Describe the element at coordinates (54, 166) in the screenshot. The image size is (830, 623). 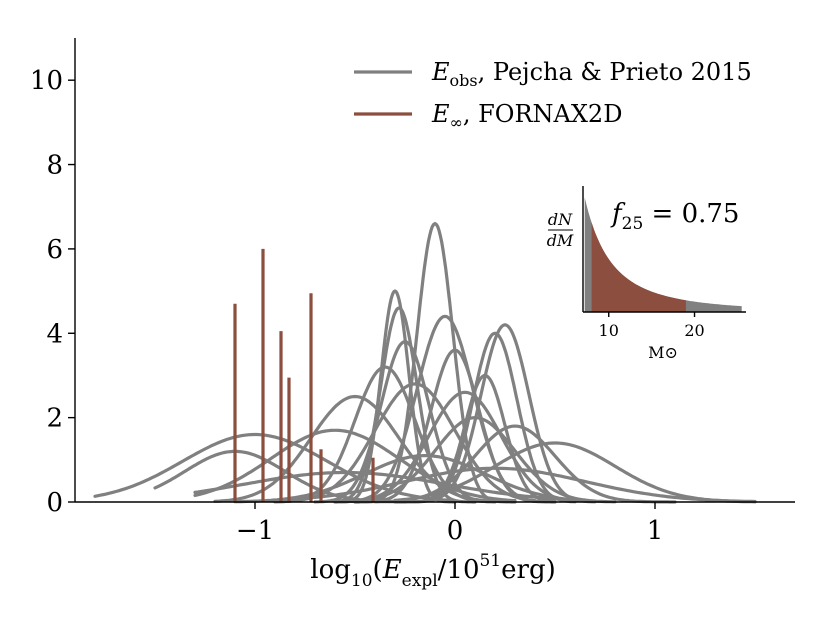
I see `y-tick-label: 8` at that location.